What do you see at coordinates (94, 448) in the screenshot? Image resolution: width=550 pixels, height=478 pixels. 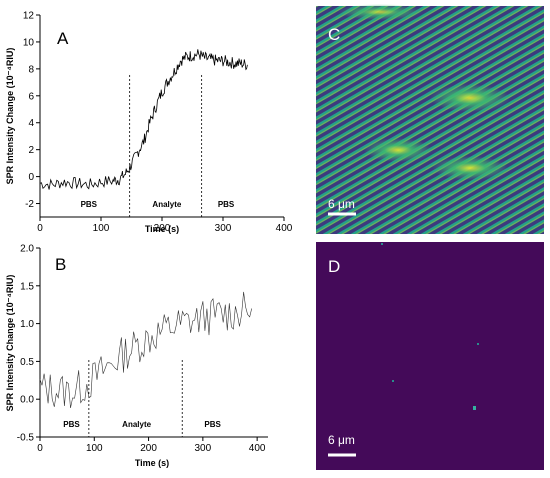 I see `panel-b-x-tick-label: 100` at bounding box center [94, 448].